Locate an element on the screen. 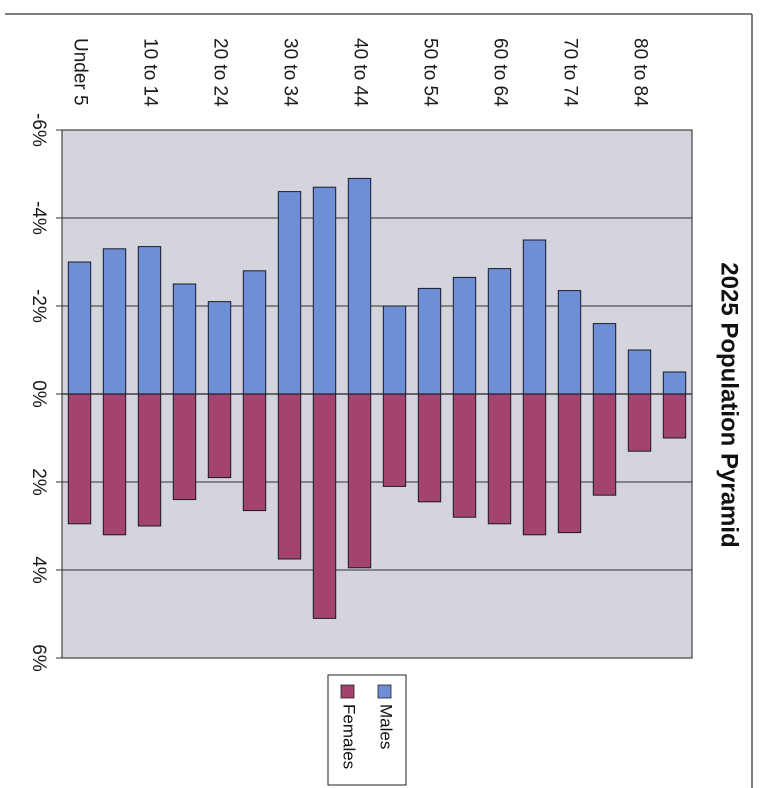 This screenshot has width=773, height=788. legend-label-males: Males is located at coordinates (386, 726).